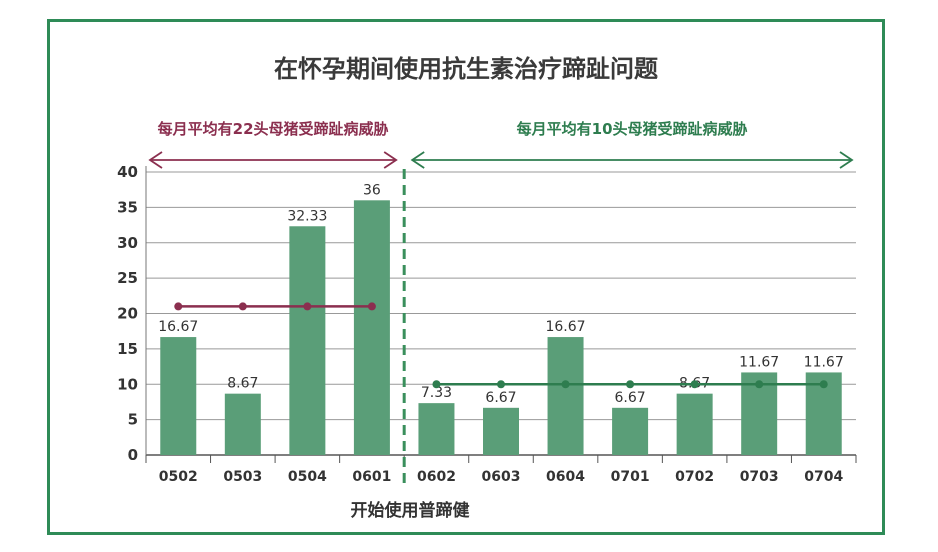 This screenshot has width=938, height=552. I want to click on y-tick-label: 30, so click(127, 243).